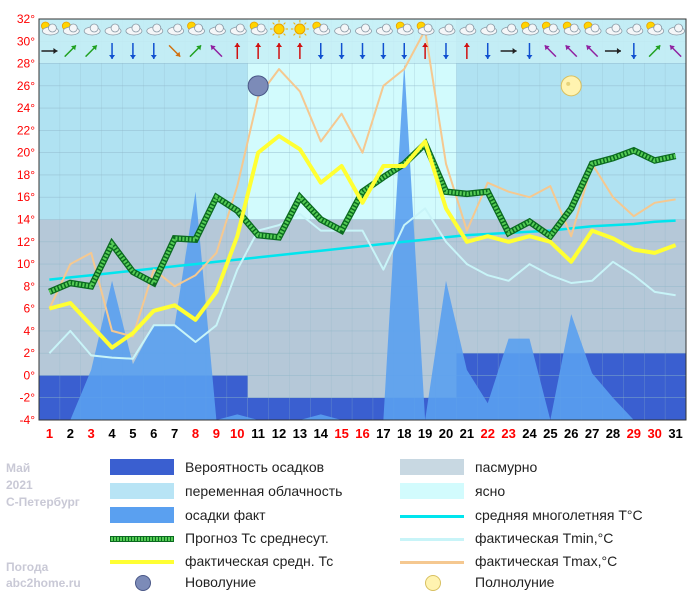  What do you see at coordinates (28, 420) in the screenshot?
I see `y-tick-label: -4°` at bounding box center [28, 420].